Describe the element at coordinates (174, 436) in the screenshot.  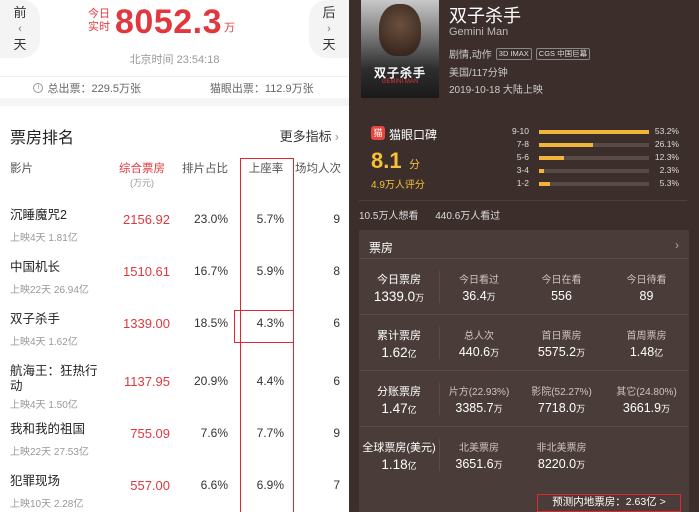
I see `table-row: 我和我的祖国 上映22天 27.53亿 755.09 7.6% 7.7% 9` at that location.